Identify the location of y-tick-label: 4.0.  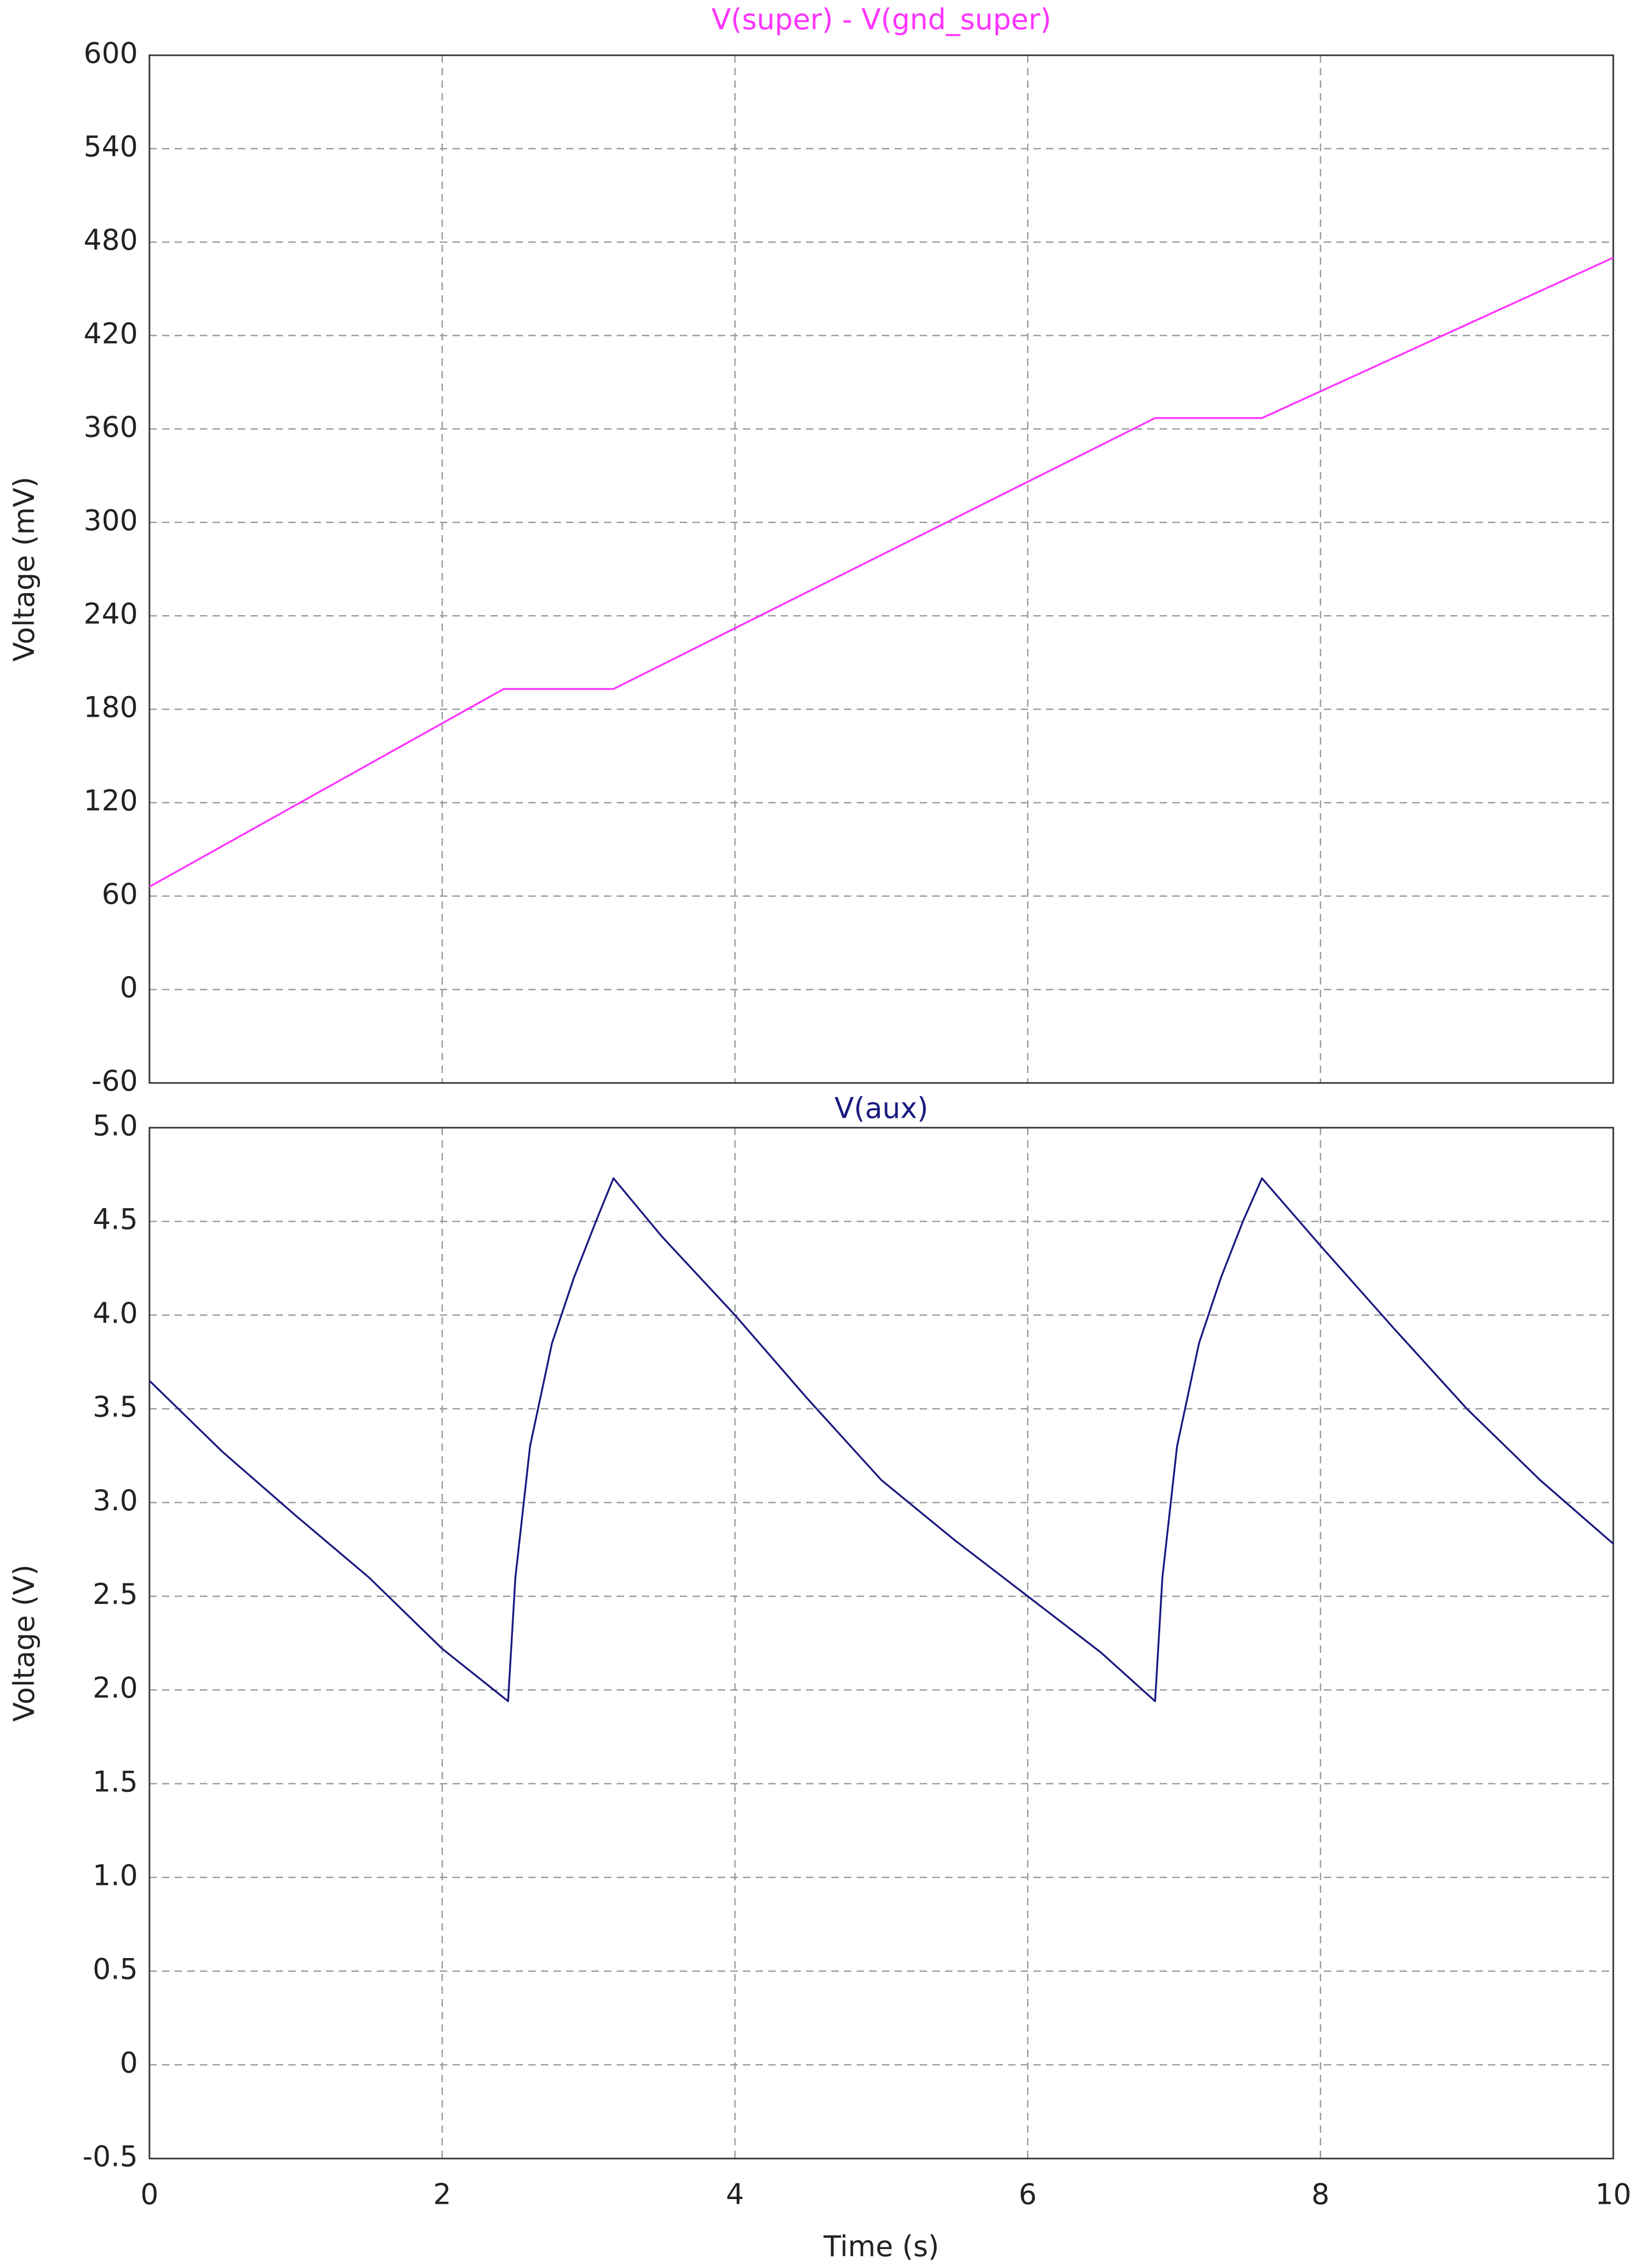
(116, 1313).